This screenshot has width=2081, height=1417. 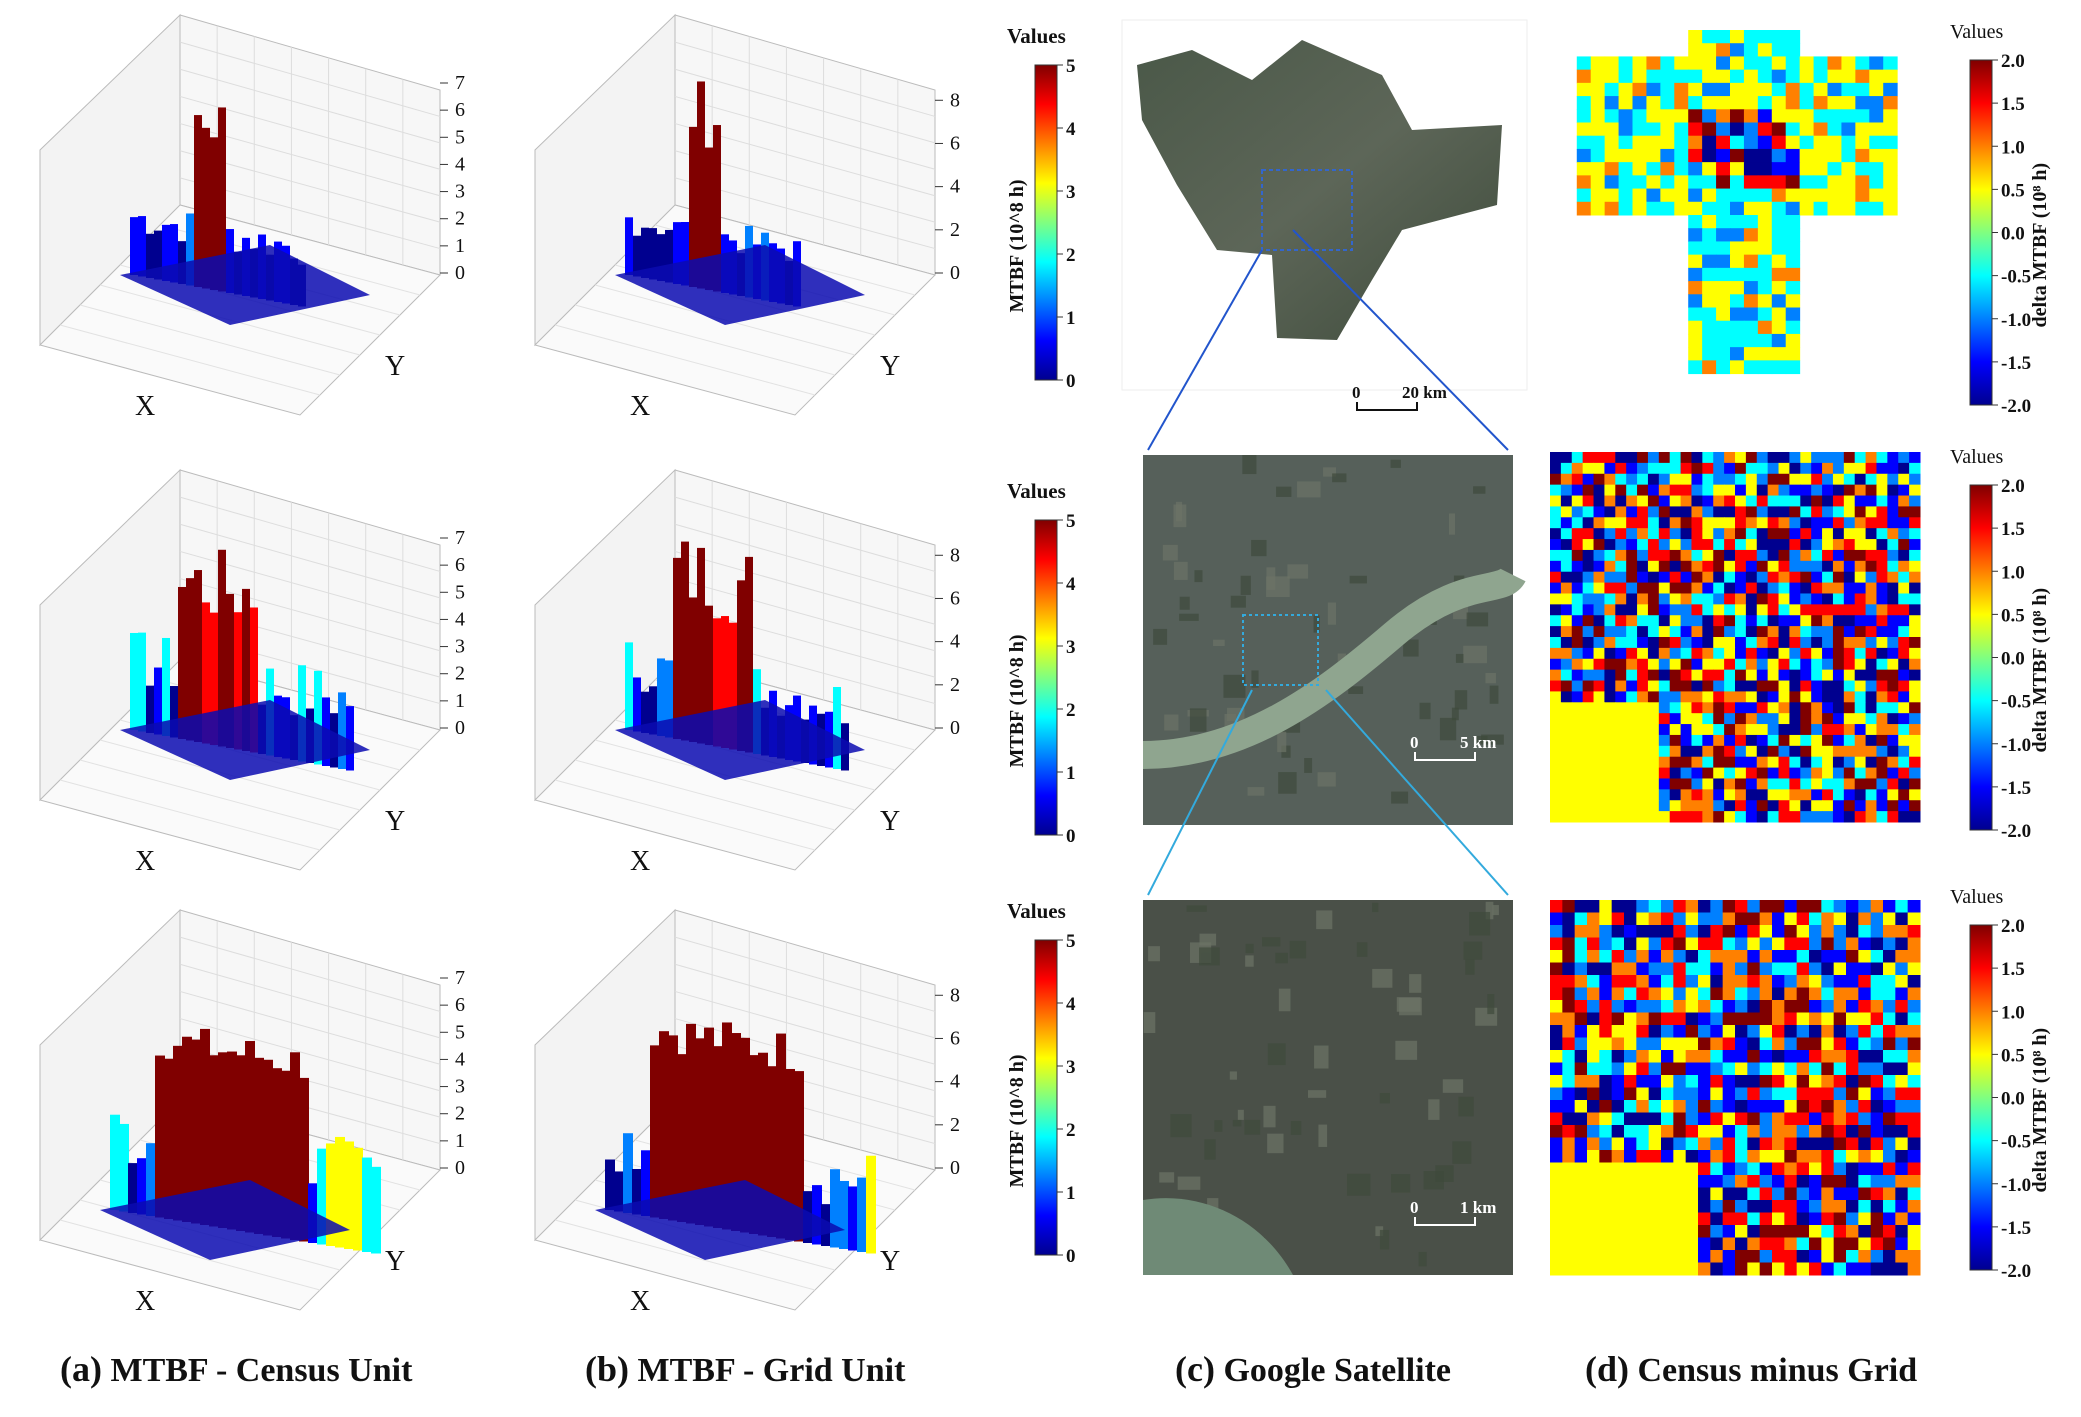 What do you see at coordinates (1195, 1369) in the screenshot?
I see `caption-c-letter: (c)` at bounding box center [1195, 1369].